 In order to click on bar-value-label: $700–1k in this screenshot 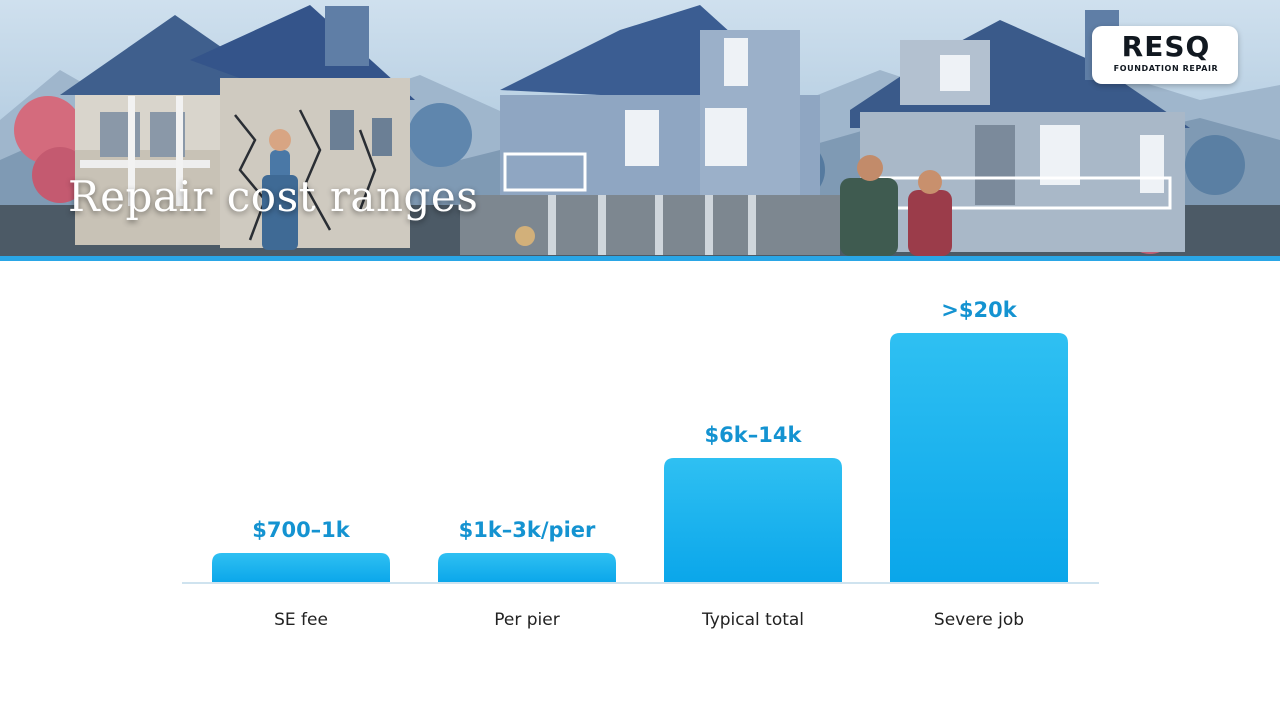, I will do `click(301, 530)`.